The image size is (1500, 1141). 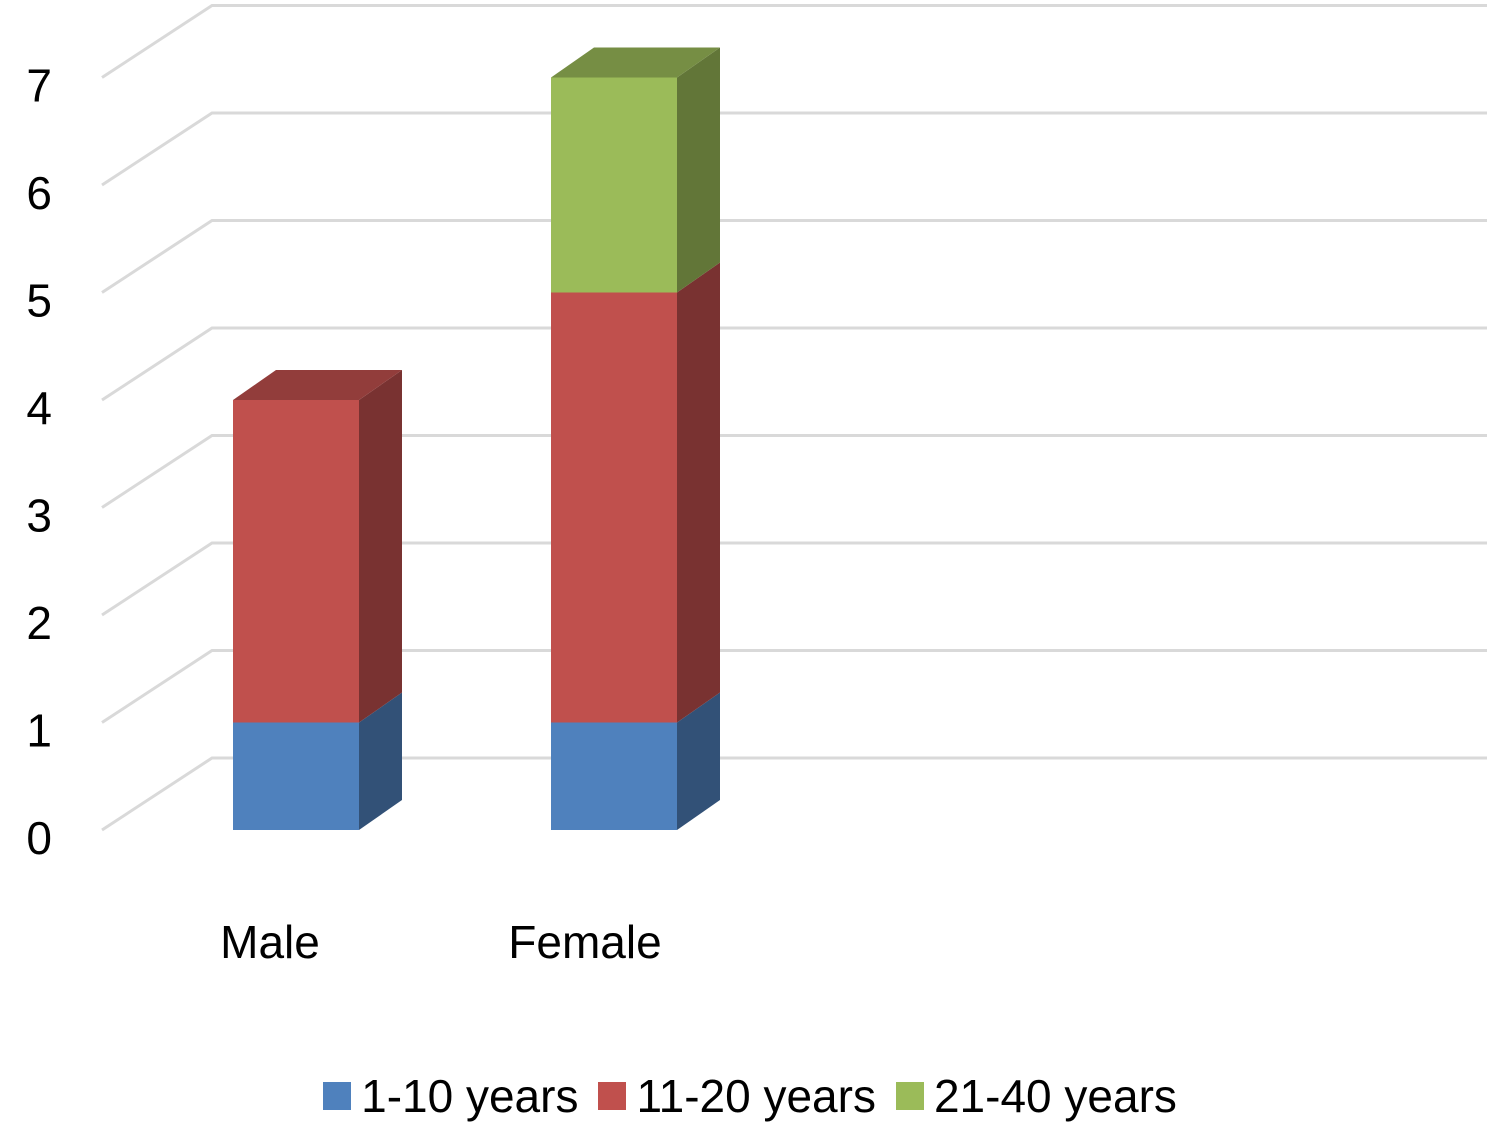 What do you see at coordinates (39, 301) in the screenshot?
I see `y-tick-label: 5` at bounding box center [39, 301].